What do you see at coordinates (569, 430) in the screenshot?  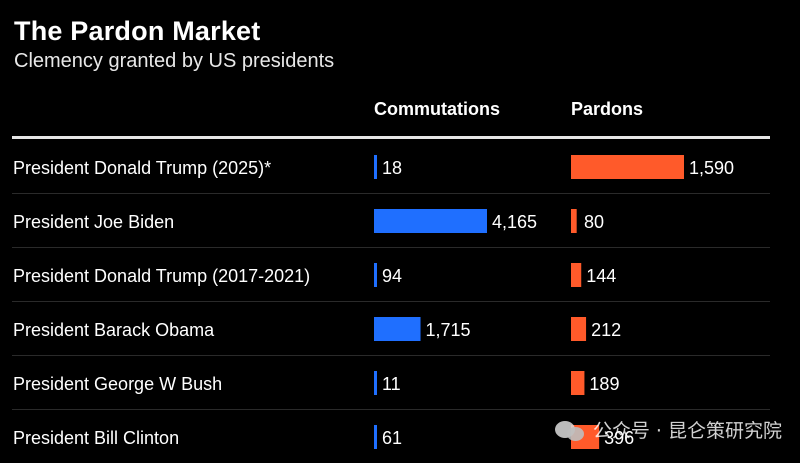 I see `wechat-icon` at bounding box center [569, 430].